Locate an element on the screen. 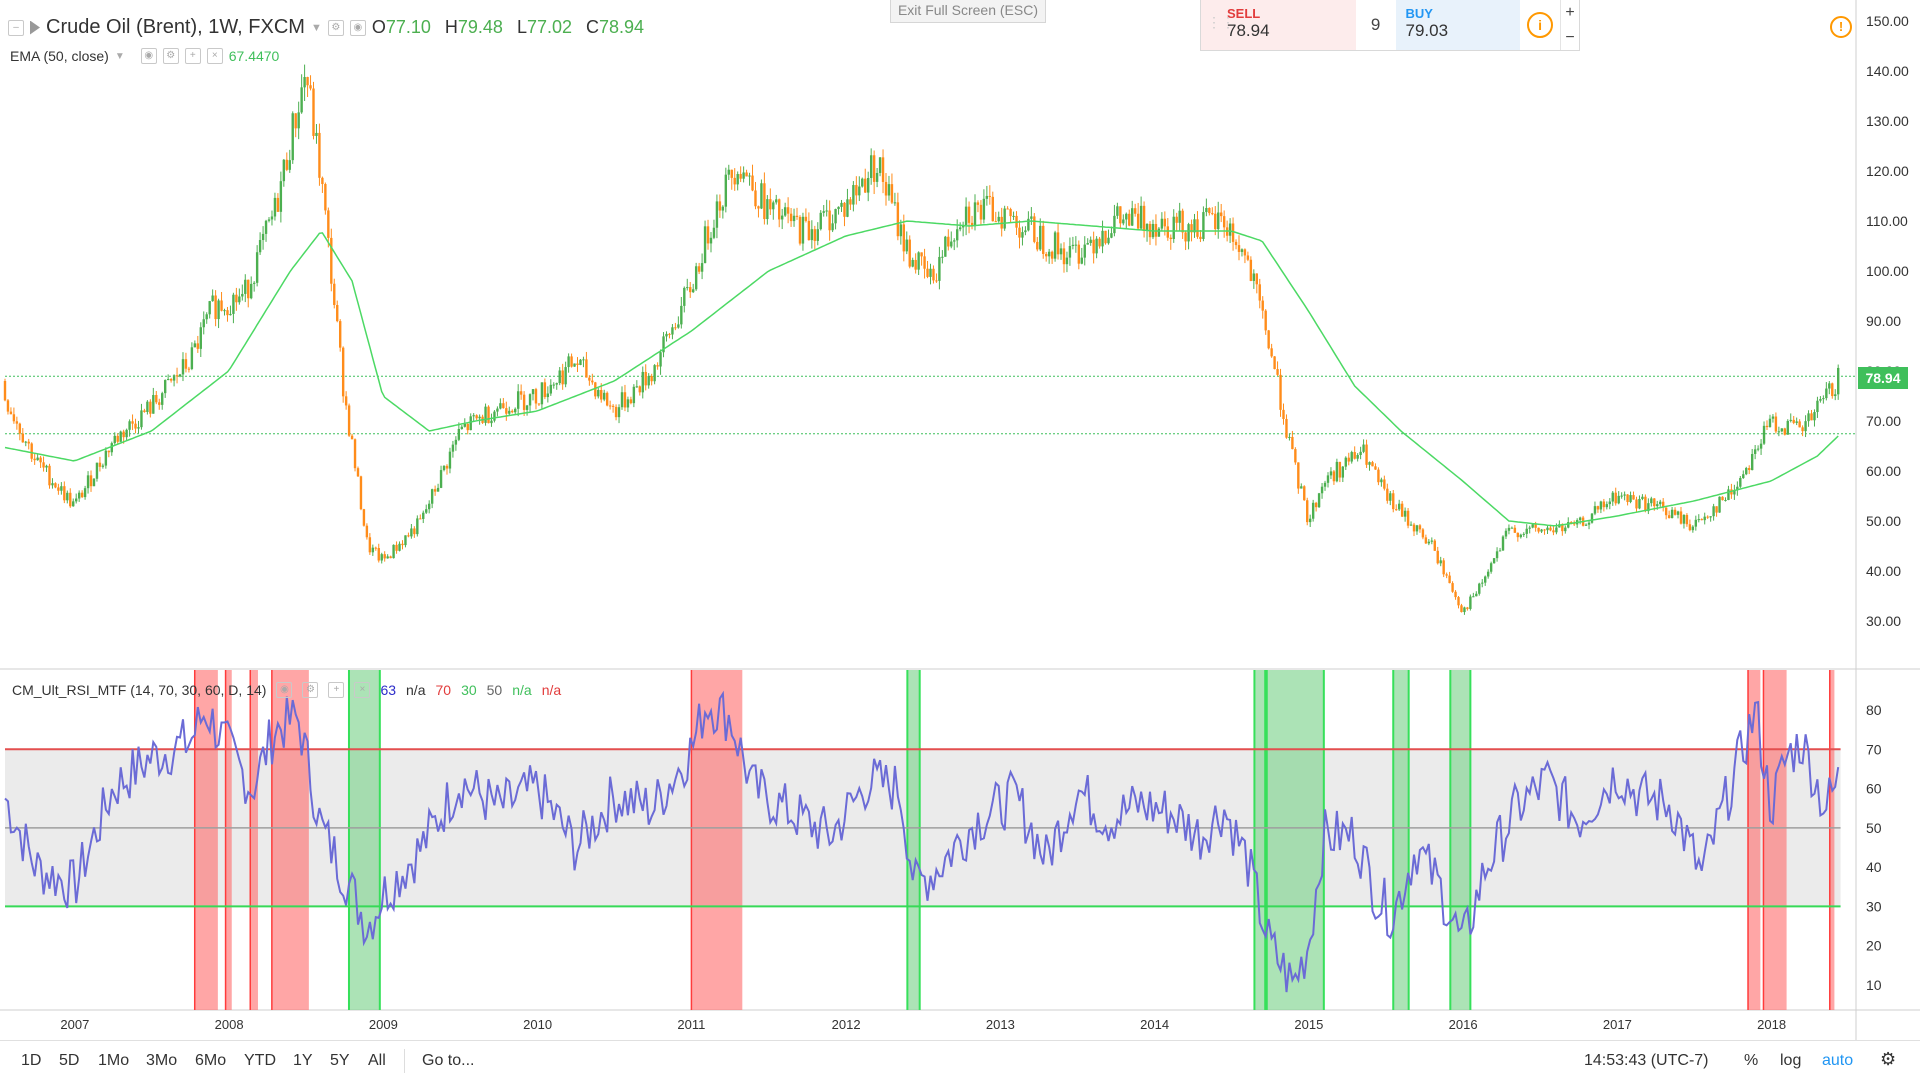  minus-button: − is located at coordinates (1570, 37).